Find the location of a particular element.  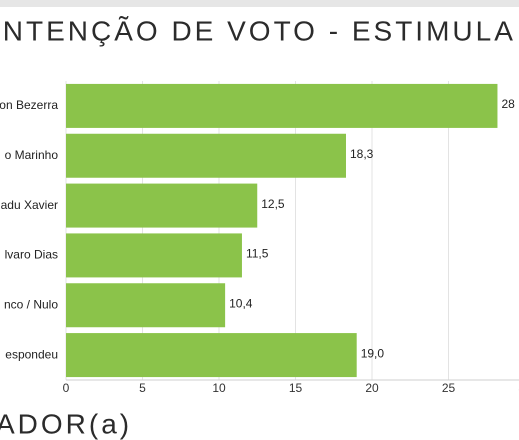

value-label: 18,3 is located at coordinates (362, 154).